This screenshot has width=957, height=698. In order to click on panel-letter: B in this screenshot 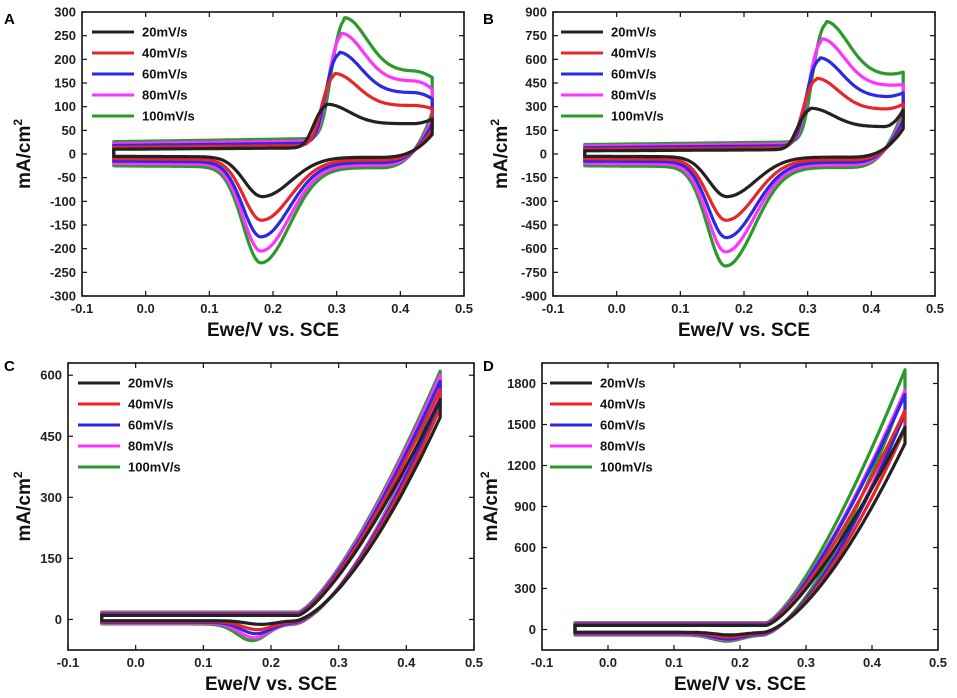, I will do `click(488, 19)`.